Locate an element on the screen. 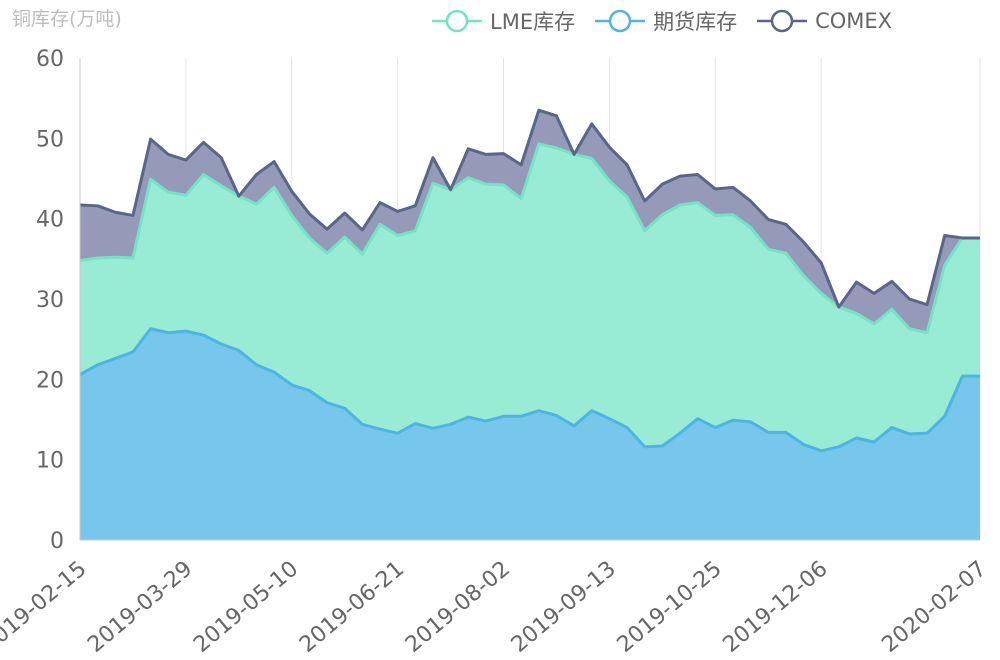 This screenshot has width=1000, height=660. x-tick-label: 2019-09-13 is located at coordinates (564, 606).